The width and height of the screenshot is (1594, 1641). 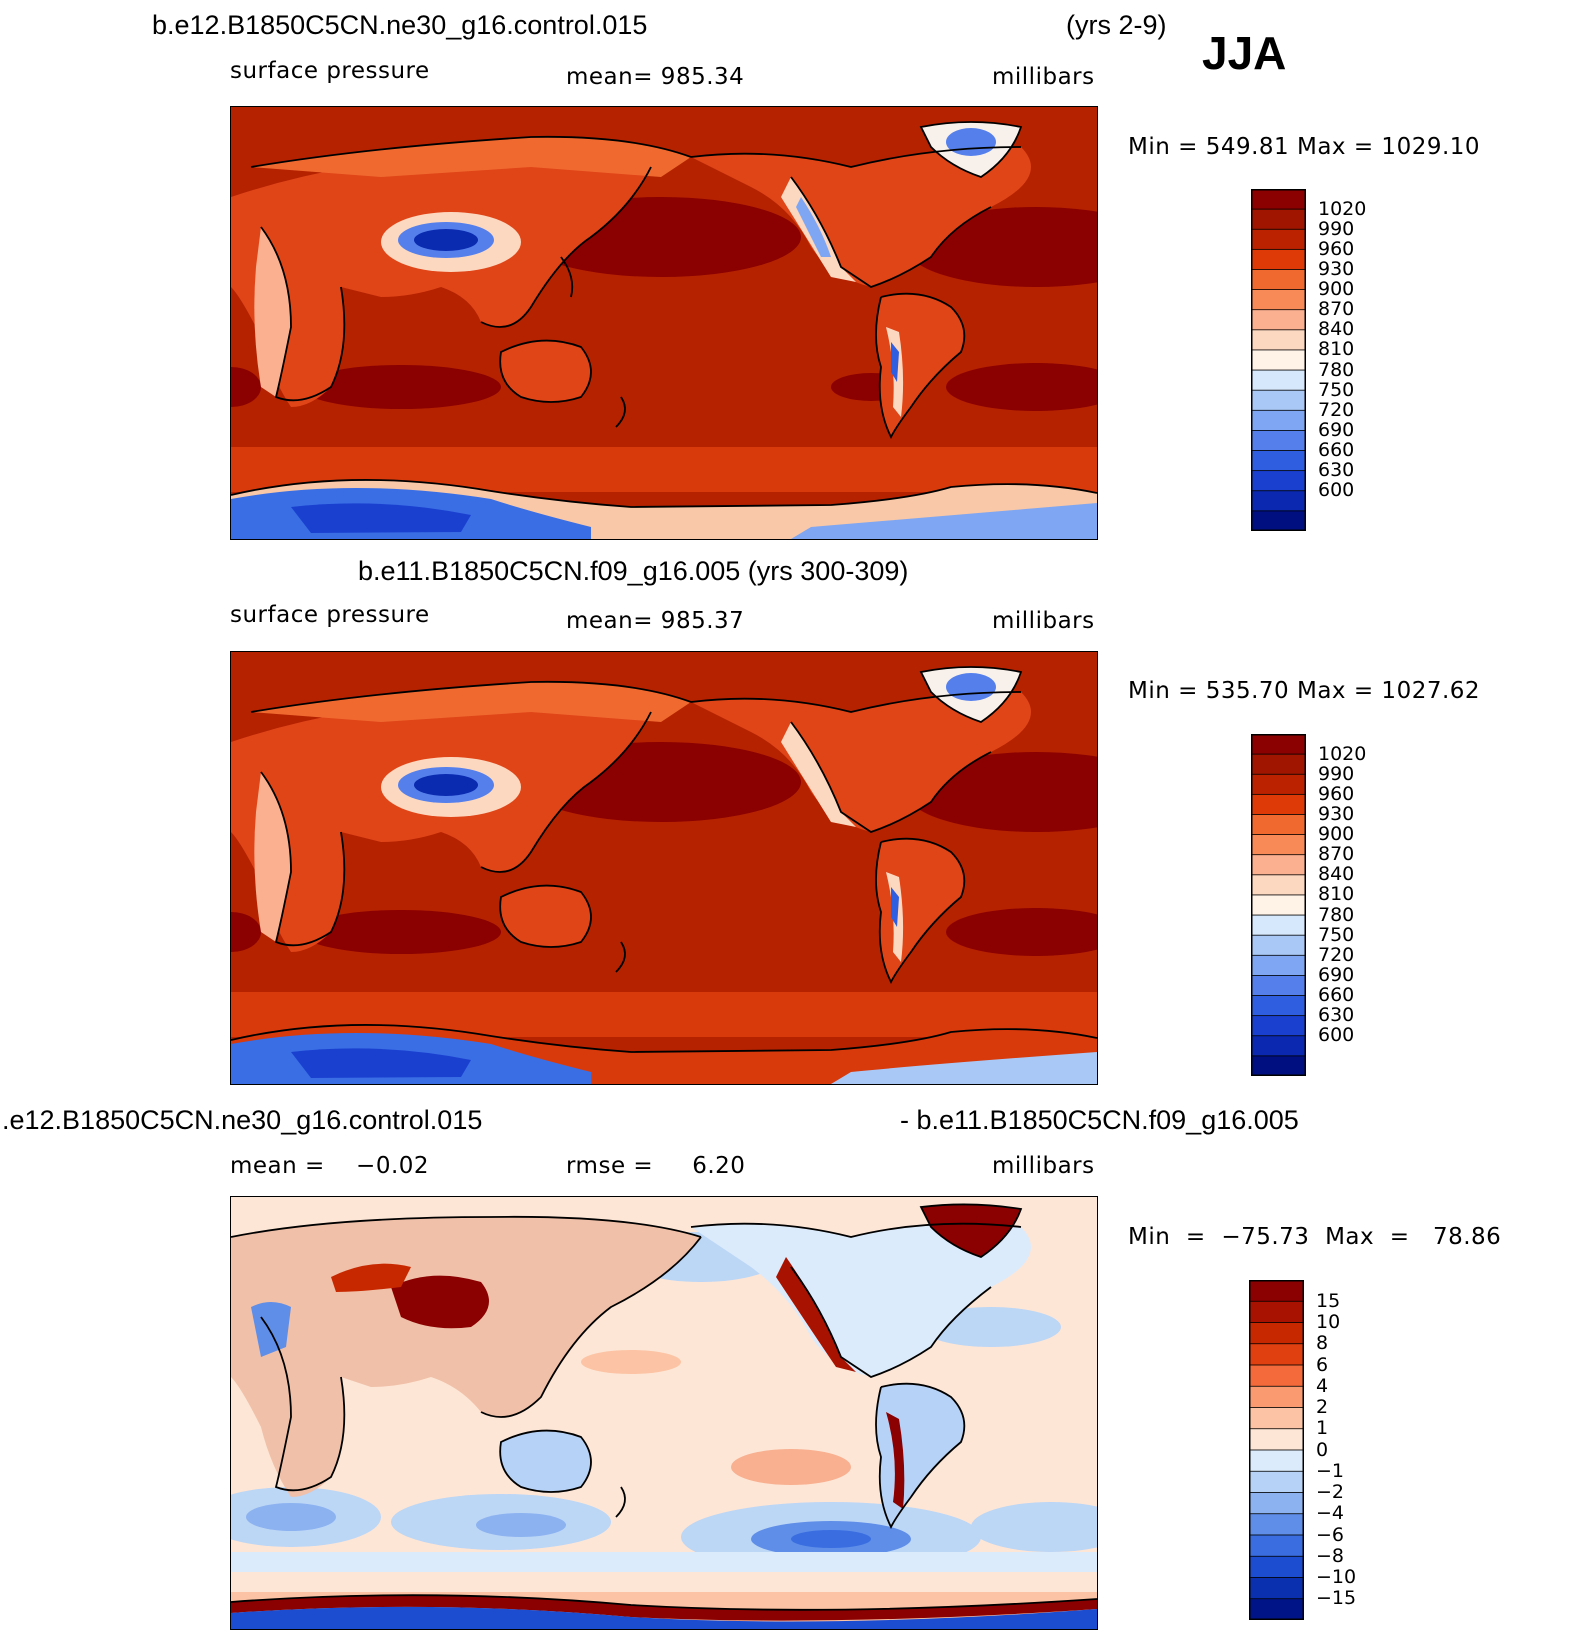 I want to click on colorbar-tick-label: 8, so click(x=1322, y=1343).